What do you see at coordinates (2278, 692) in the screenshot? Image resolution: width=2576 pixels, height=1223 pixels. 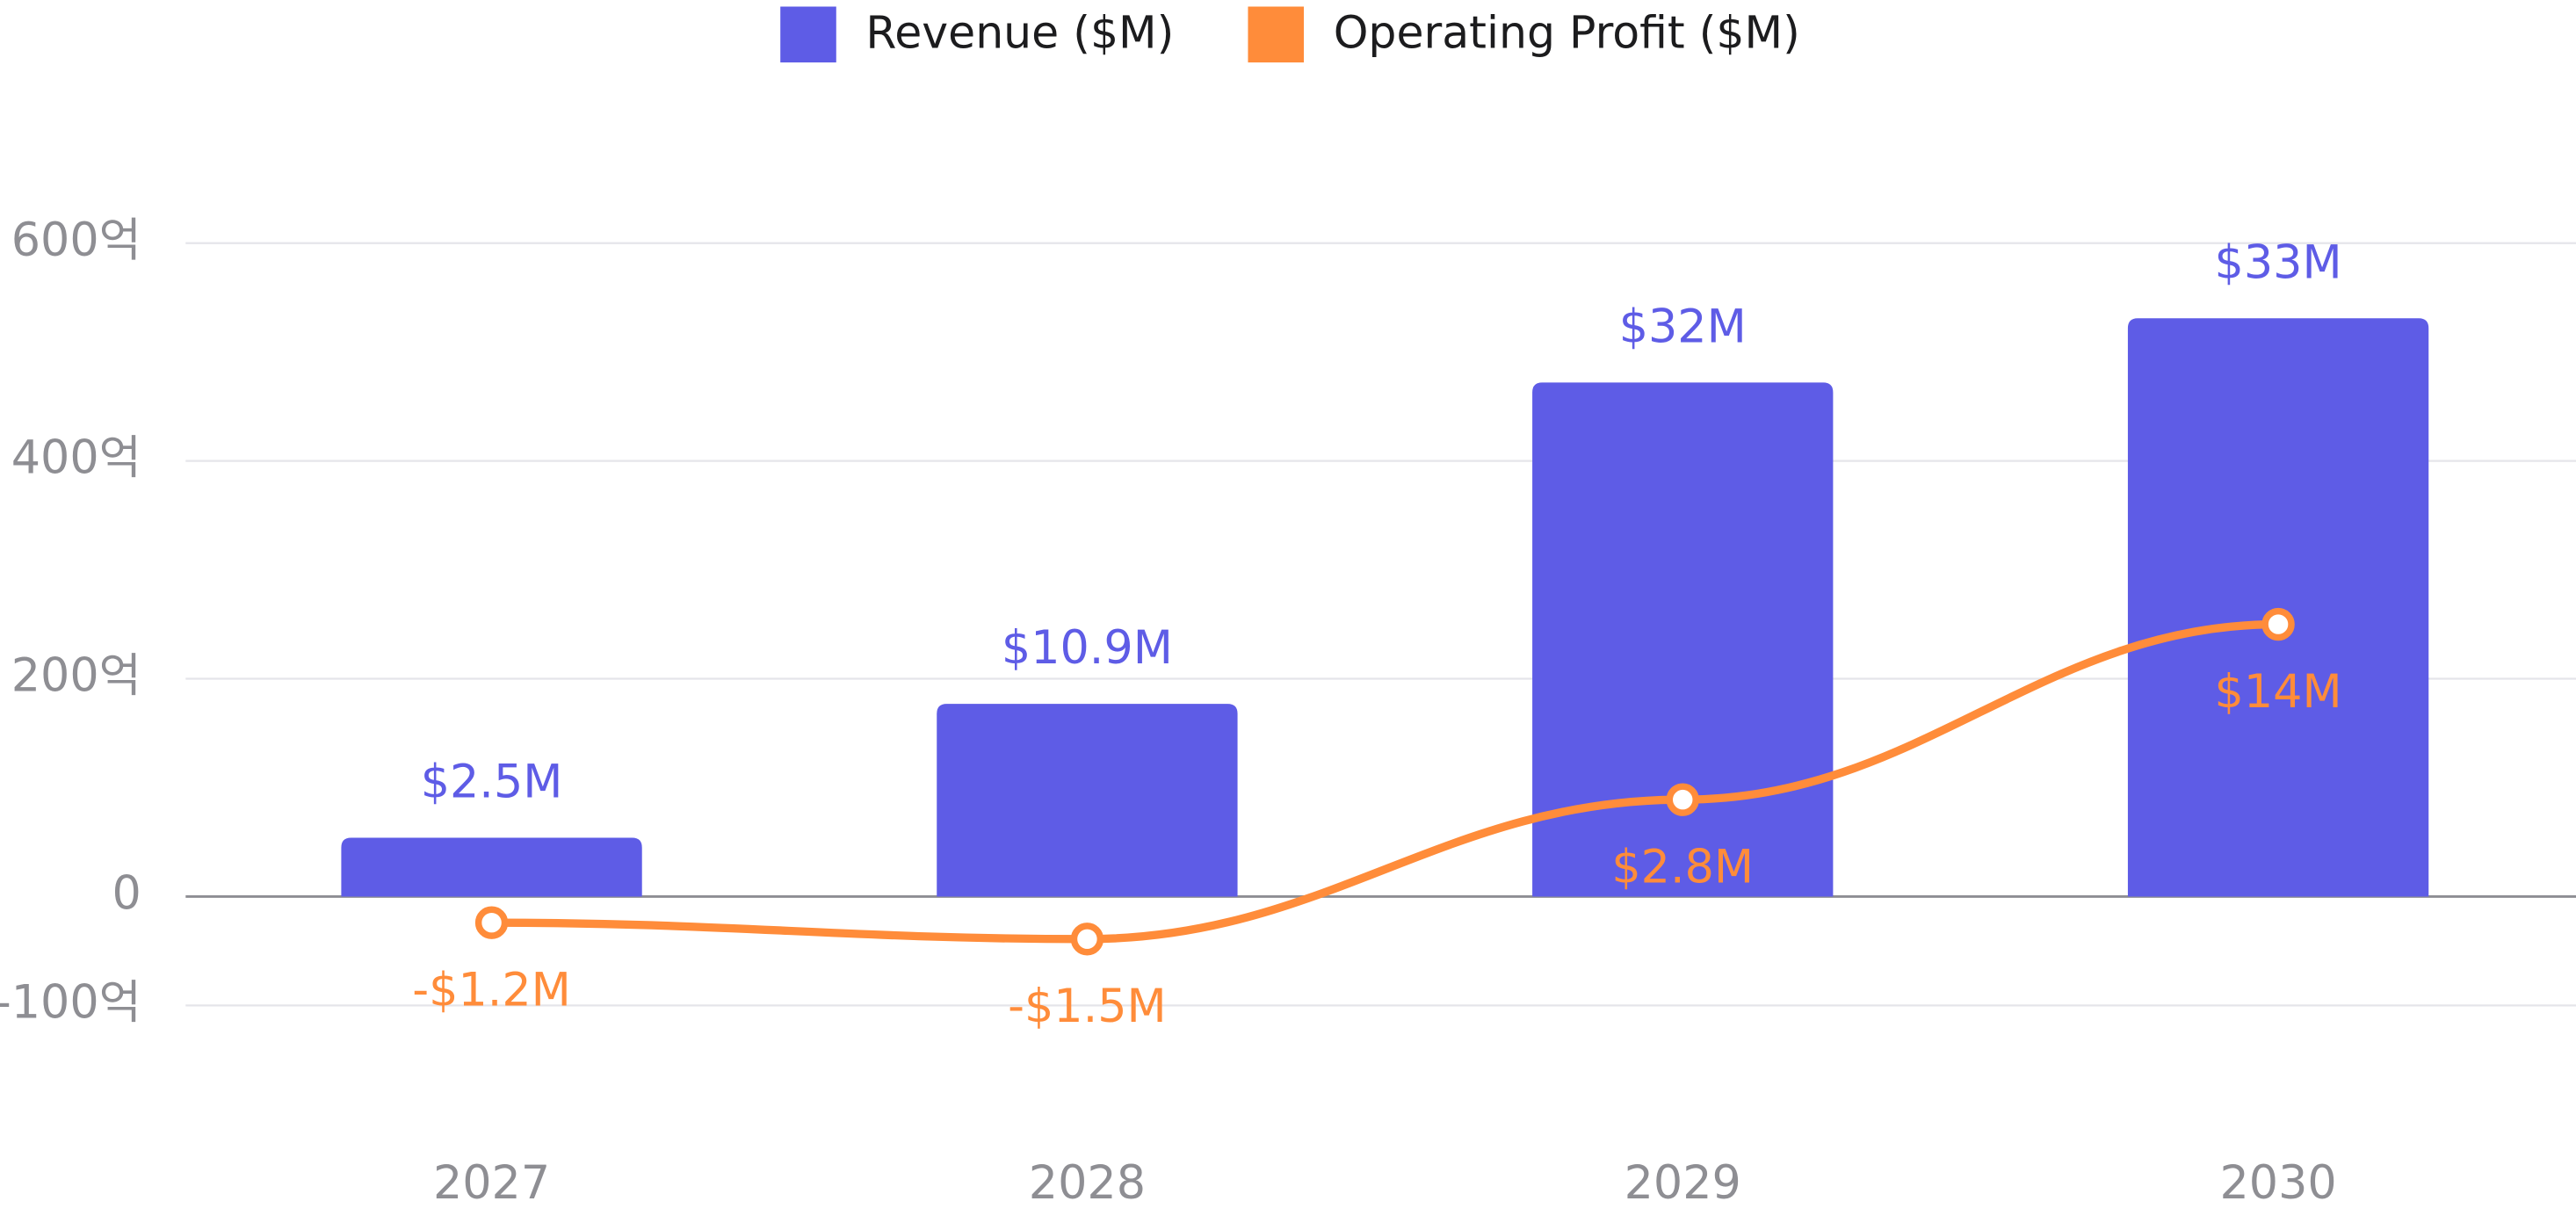 I see `line-value-label: $14M` at bounding box center [2278, 692].